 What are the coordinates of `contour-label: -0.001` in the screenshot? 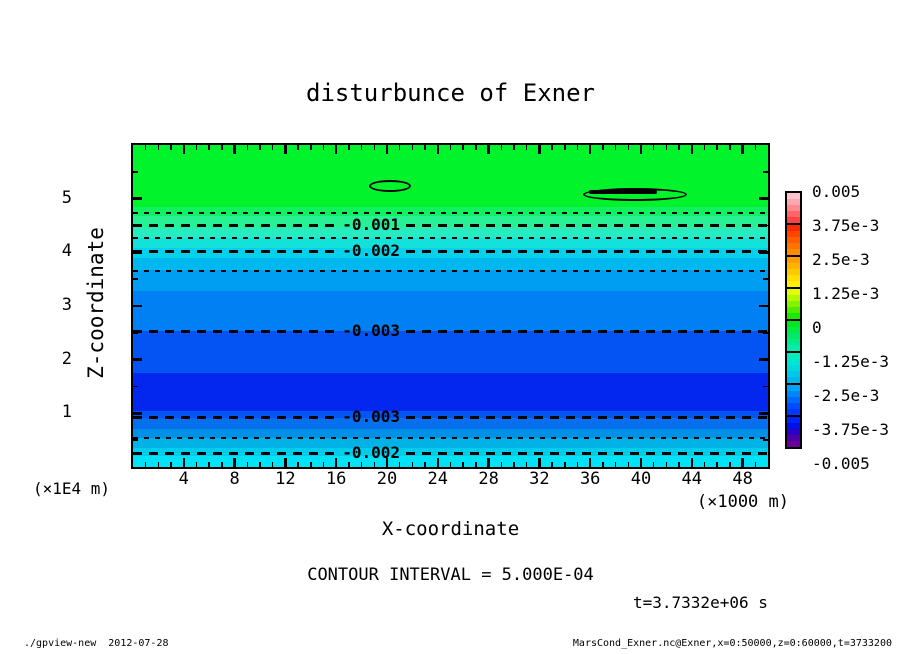 It's located at (371, 224).